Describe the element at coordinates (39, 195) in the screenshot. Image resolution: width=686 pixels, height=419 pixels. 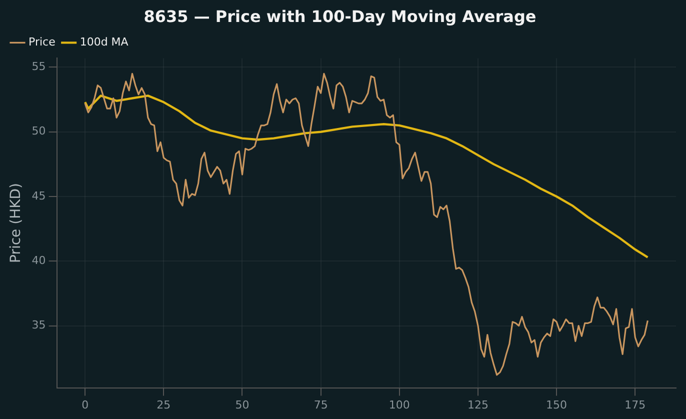
I see `y-tick-label: 45` at that location.